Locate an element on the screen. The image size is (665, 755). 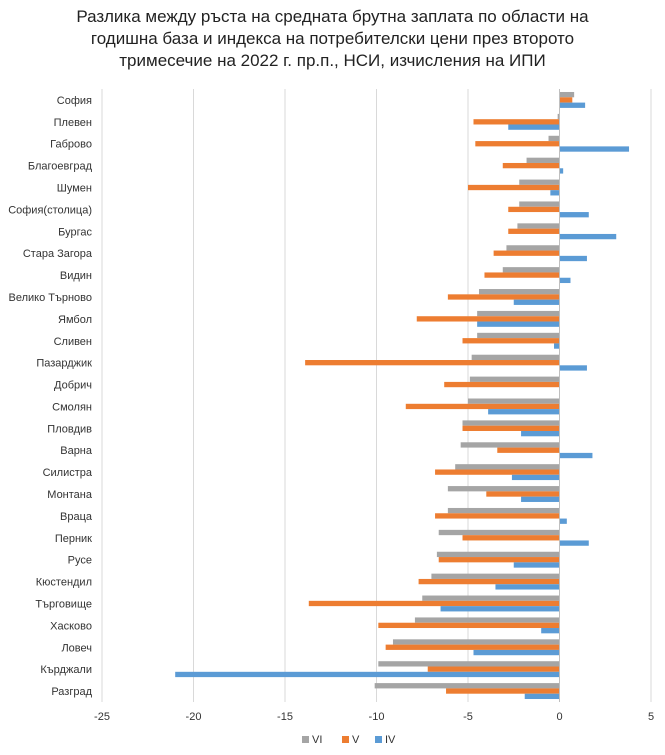
category-label: Монтана is located at coordinates (70, 495).